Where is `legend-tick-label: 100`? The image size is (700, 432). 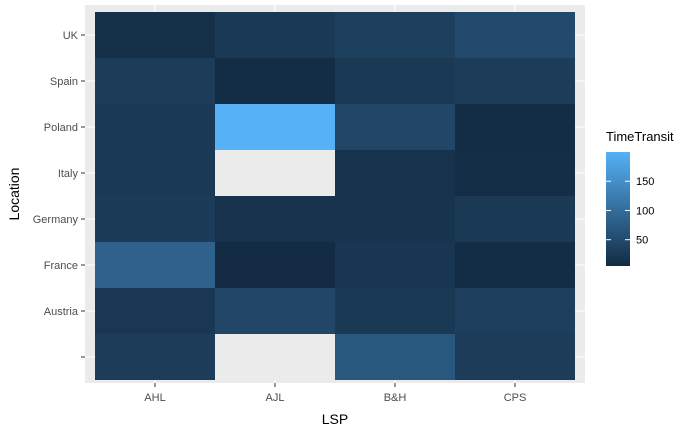 legend-tick-label: 100 is located at coordinates (645, 211).